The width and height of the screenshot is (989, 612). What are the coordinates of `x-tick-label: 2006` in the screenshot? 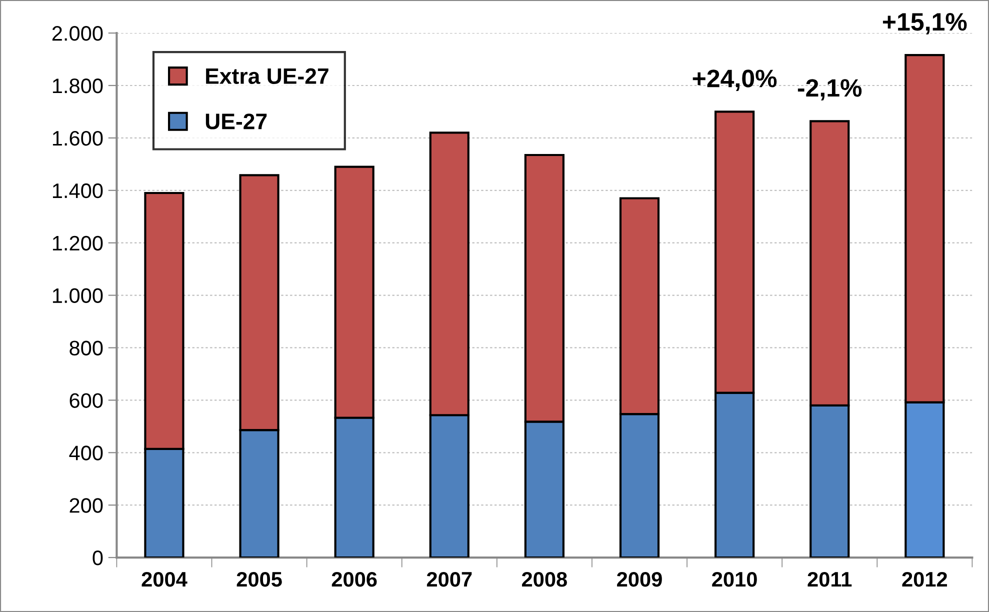 It's located at (354, 579).